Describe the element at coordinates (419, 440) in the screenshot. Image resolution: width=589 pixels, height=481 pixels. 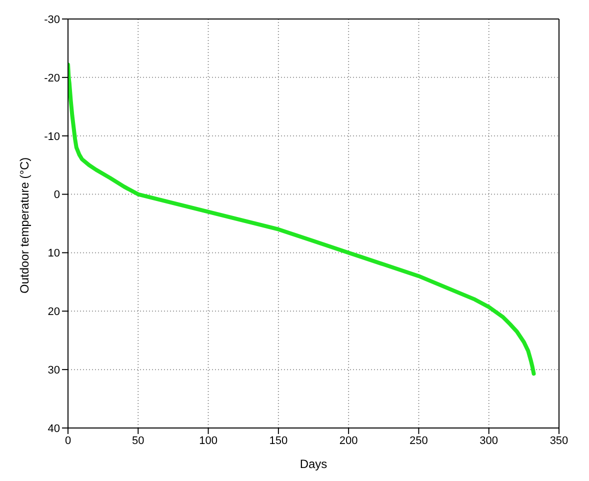
I see `x-tick-label: 250` at that location.